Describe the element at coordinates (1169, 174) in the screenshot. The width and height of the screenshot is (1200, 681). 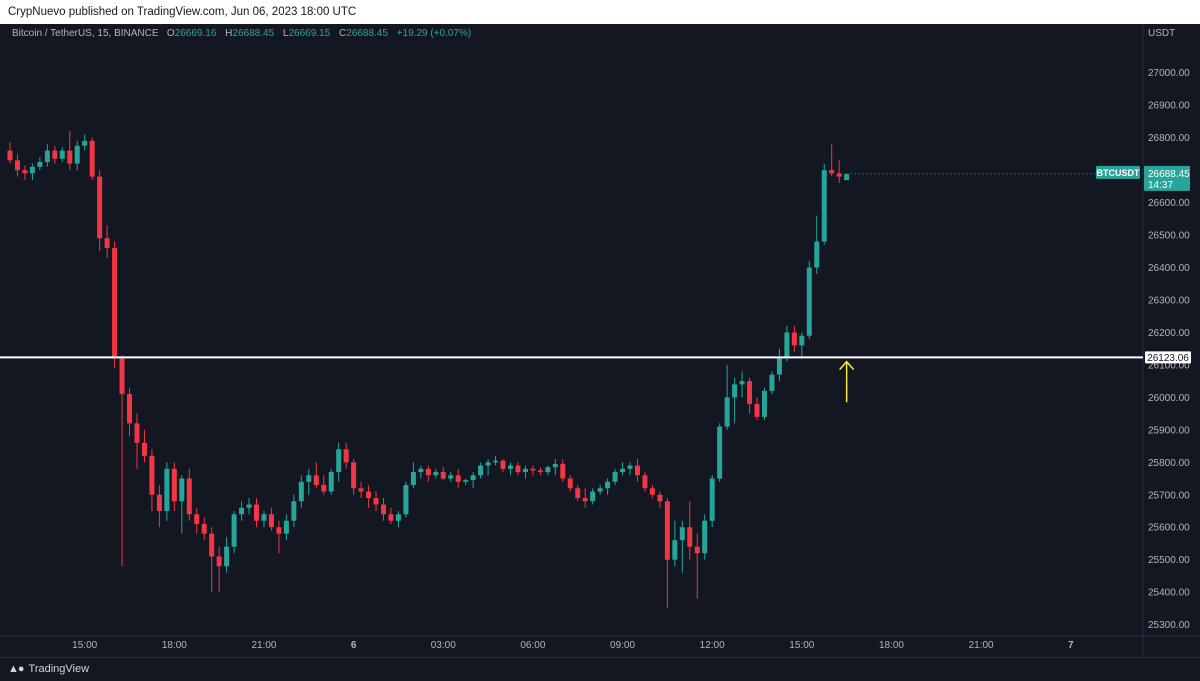
I see `last-price-value: 26688.45` at that location.